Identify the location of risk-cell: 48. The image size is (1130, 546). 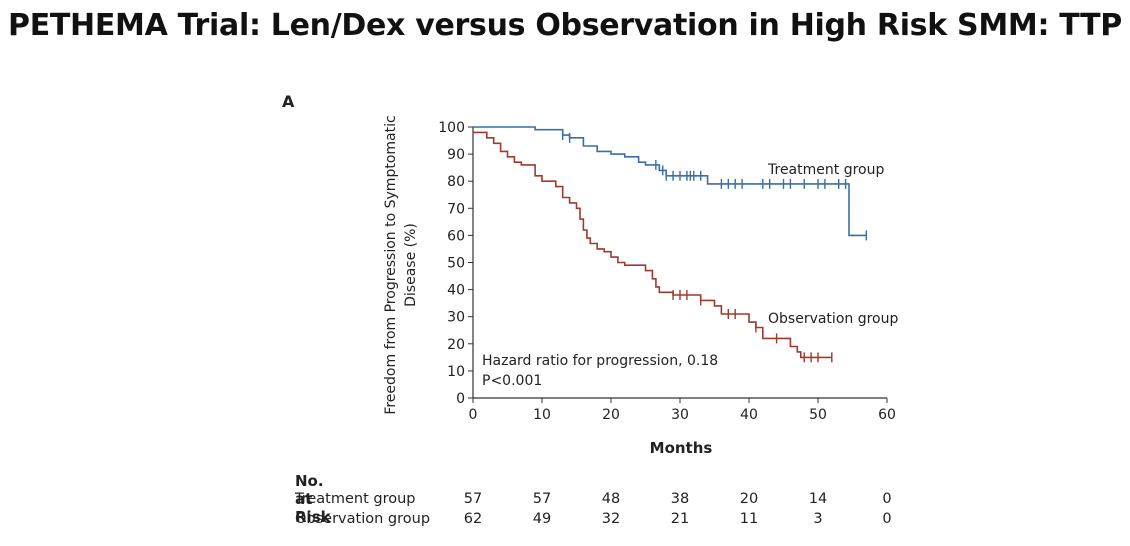
(611, 499).